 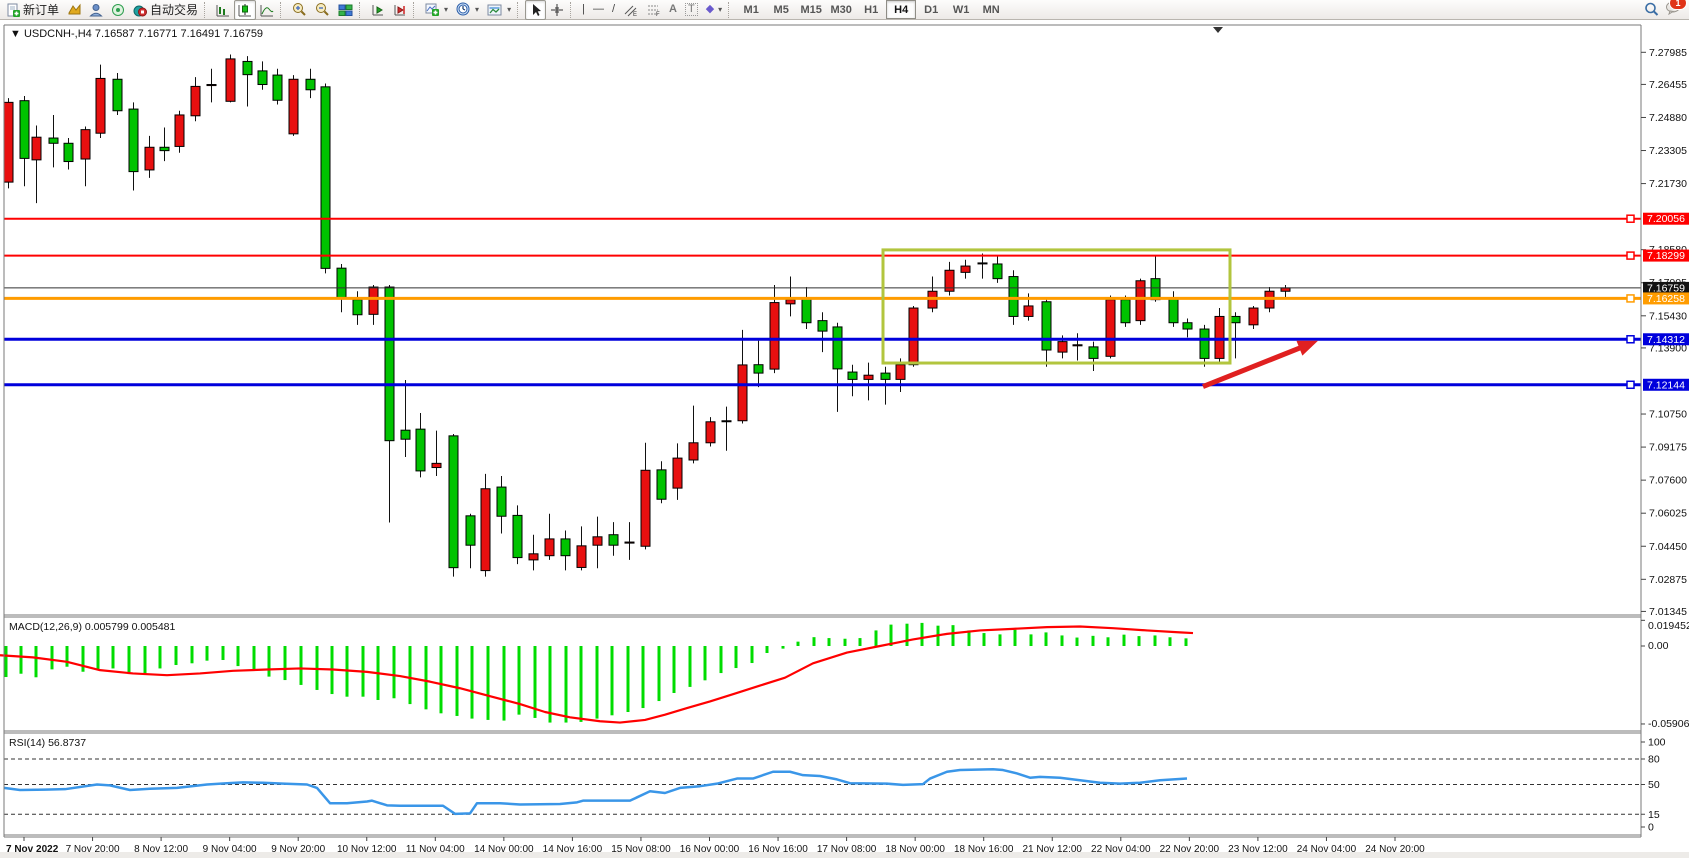 I want to click on timeframe-button-m15: M15, so click(x=811, y=9).